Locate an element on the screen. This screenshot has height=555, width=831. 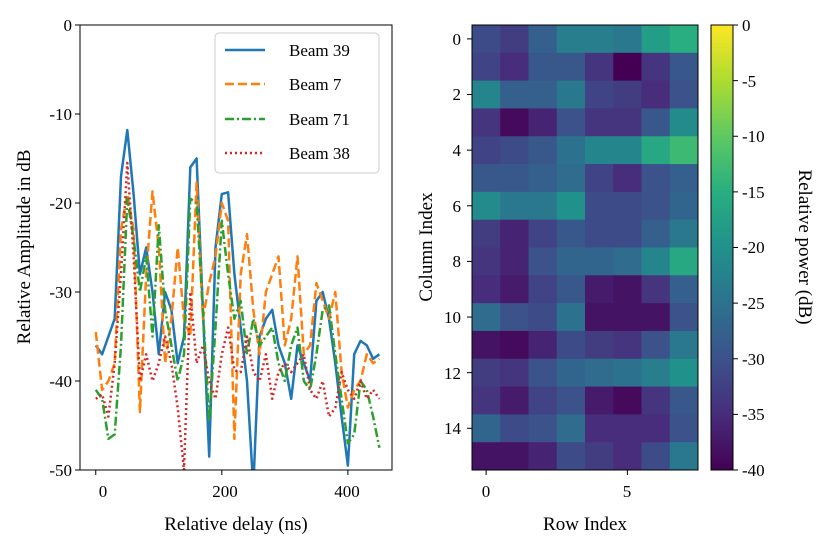
heatmap-cell-r7-c6 is located at coordinates (656, 233).